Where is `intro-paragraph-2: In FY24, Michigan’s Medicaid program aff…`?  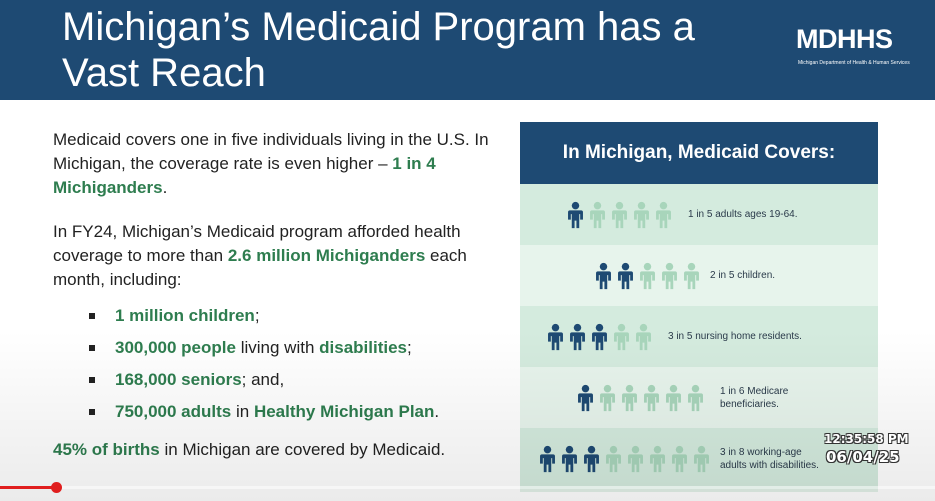
intro-paragraph-2: In FY24, Michigan’s Medicaid program aff… is located at coordinates (273, 256).